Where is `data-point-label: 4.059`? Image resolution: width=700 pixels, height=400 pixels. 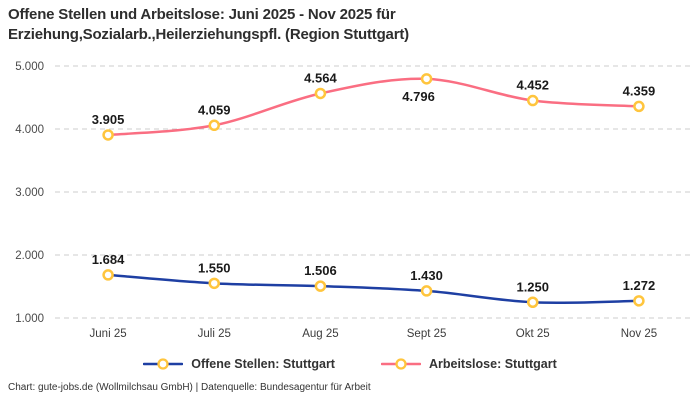 data-point-label: 4.059 is located at coordinates (214, 109).